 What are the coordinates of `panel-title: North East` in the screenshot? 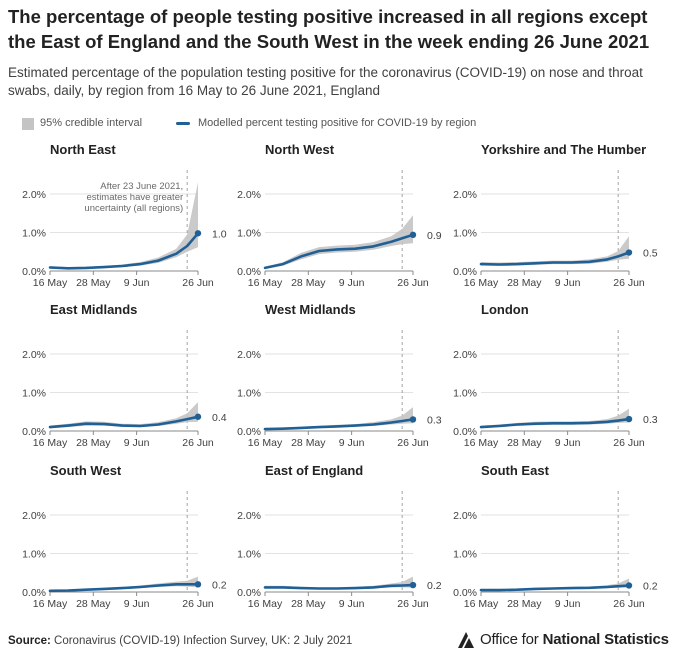 It's located at (83, 149).